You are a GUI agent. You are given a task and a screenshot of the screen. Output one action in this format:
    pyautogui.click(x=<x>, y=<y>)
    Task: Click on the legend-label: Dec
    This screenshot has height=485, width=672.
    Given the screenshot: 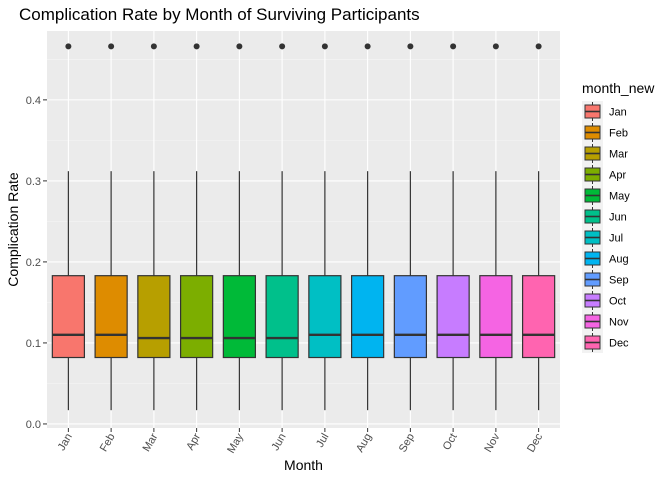 What is the action you would take?
    pyautogui.click(x=619, y=344)
    